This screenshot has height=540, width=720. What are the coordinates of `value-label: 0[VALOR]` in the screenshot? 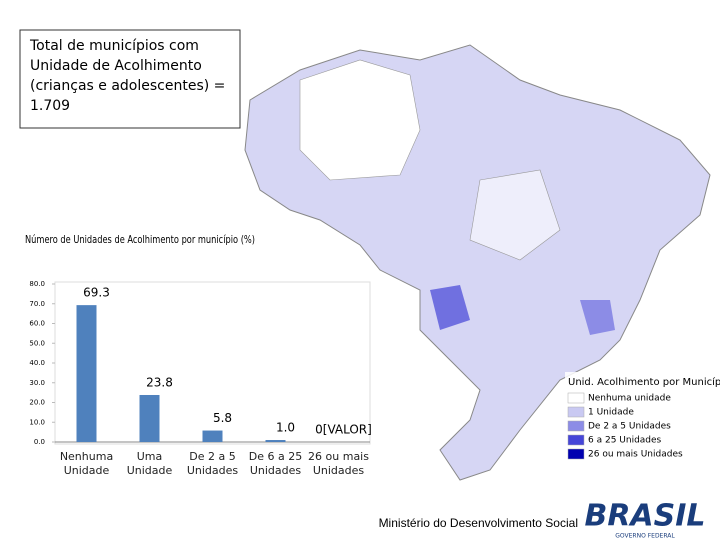 It's located at (343, 430).